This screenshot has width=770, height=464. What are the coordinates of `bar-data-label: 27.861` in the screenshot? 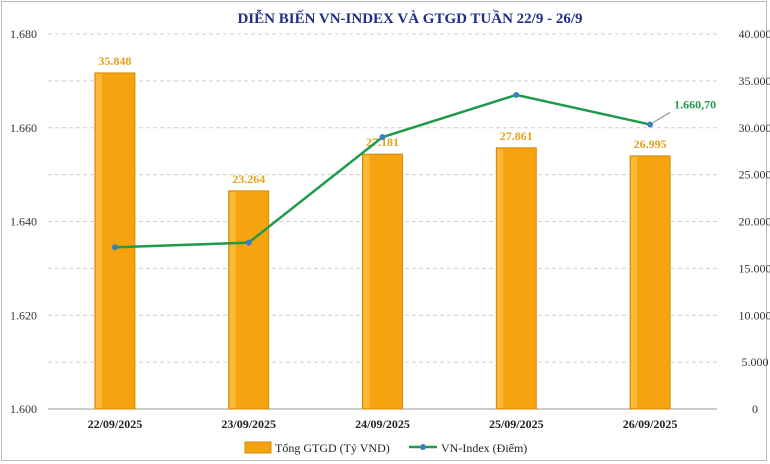 It's located at (516, 136).